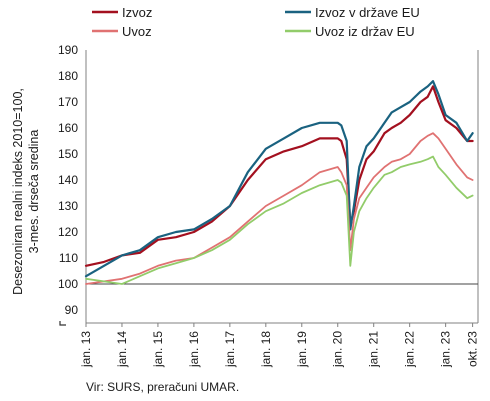 The height and width of the screenshot is (401, 490). Describe the element at coordinates (266, 349) in the screenshot. I see `x-tick-label: jan. 18` at that location.